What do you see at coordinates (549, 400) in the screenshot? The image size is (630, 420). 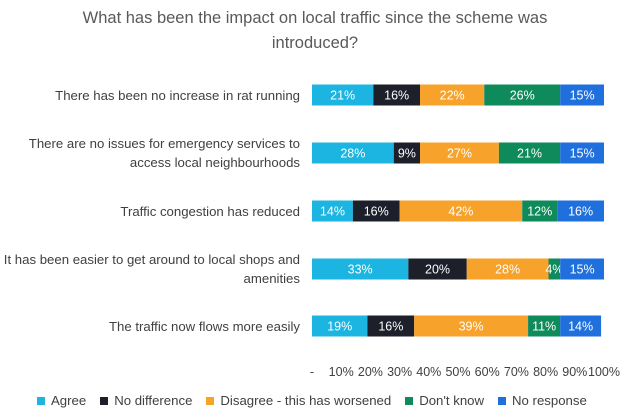 I see `legend-label: No response` at bounding box center [549, 400].